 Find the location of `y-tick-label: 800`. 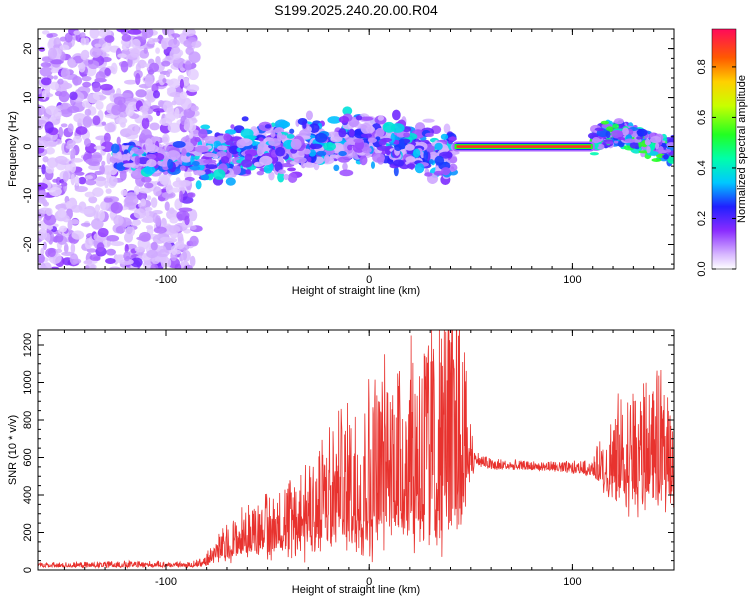

y-tick-label: 800 is located at coordinates (28, 420).